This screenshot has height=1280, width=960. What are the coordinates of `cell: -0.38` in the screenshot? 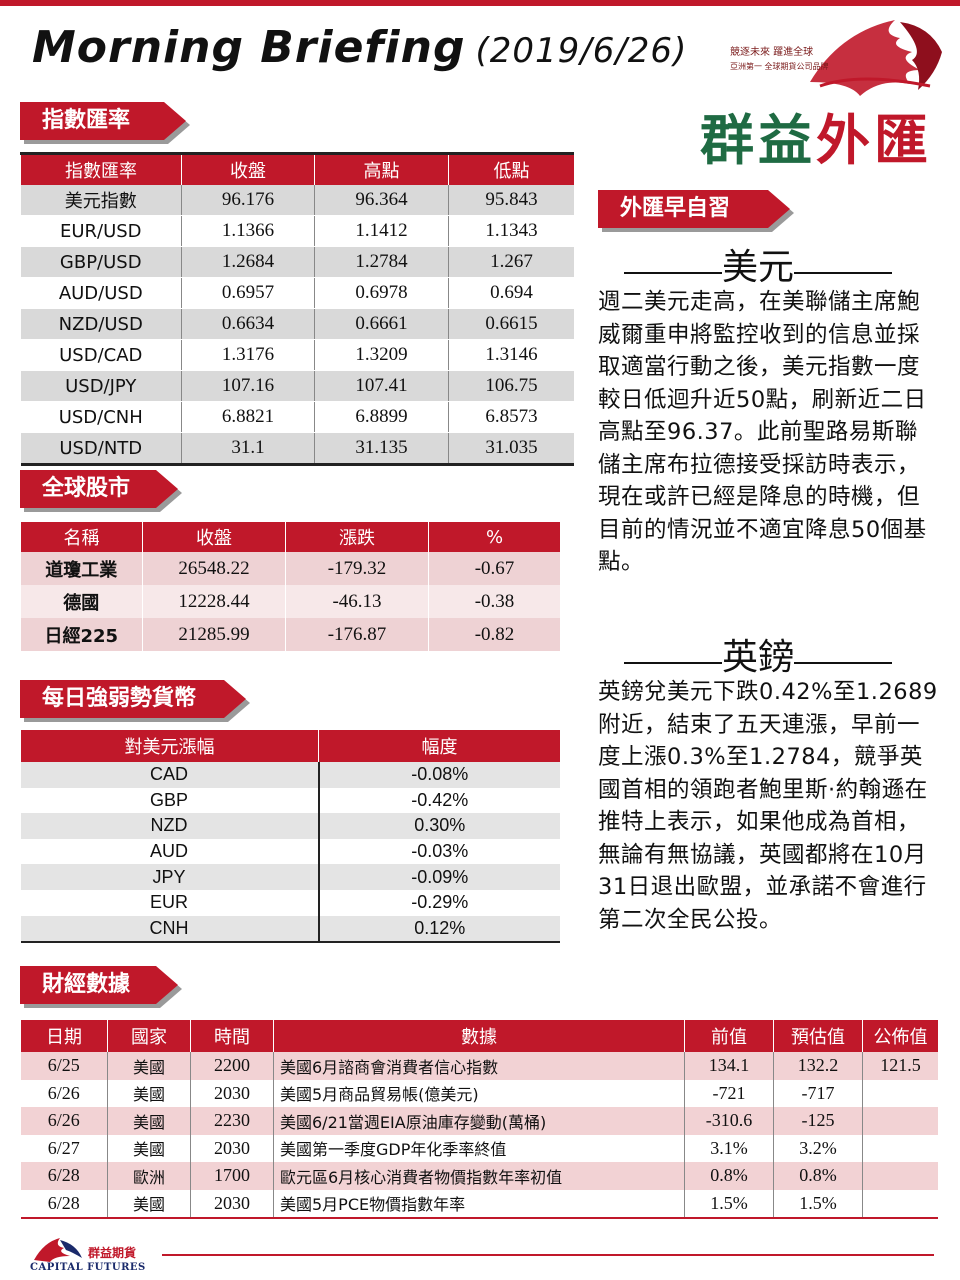 It's located at (494, 601).